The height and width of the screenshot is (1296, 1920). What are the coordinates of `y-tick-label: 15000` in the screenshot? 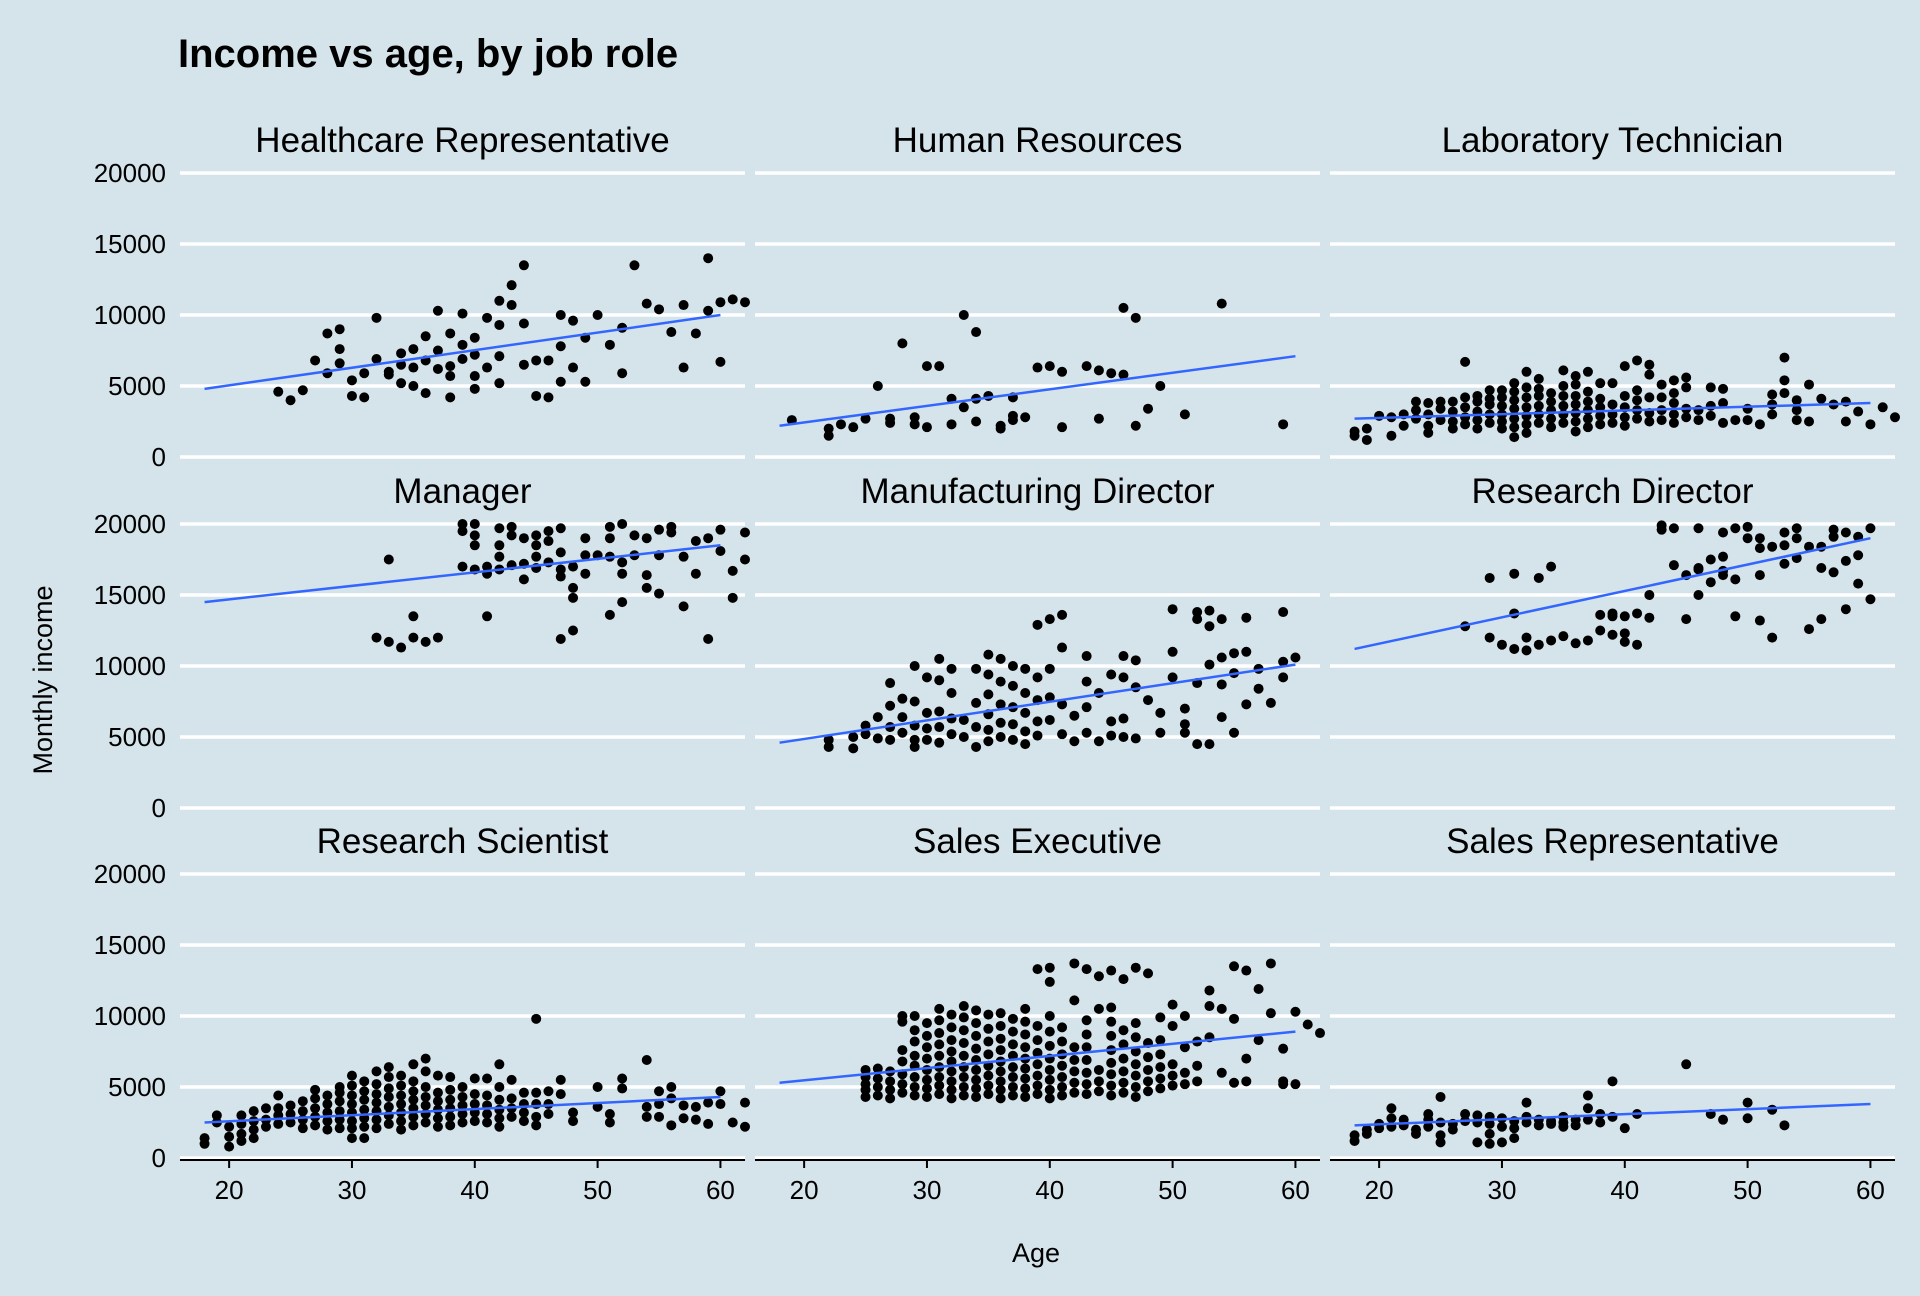 It's located at (130, 595).